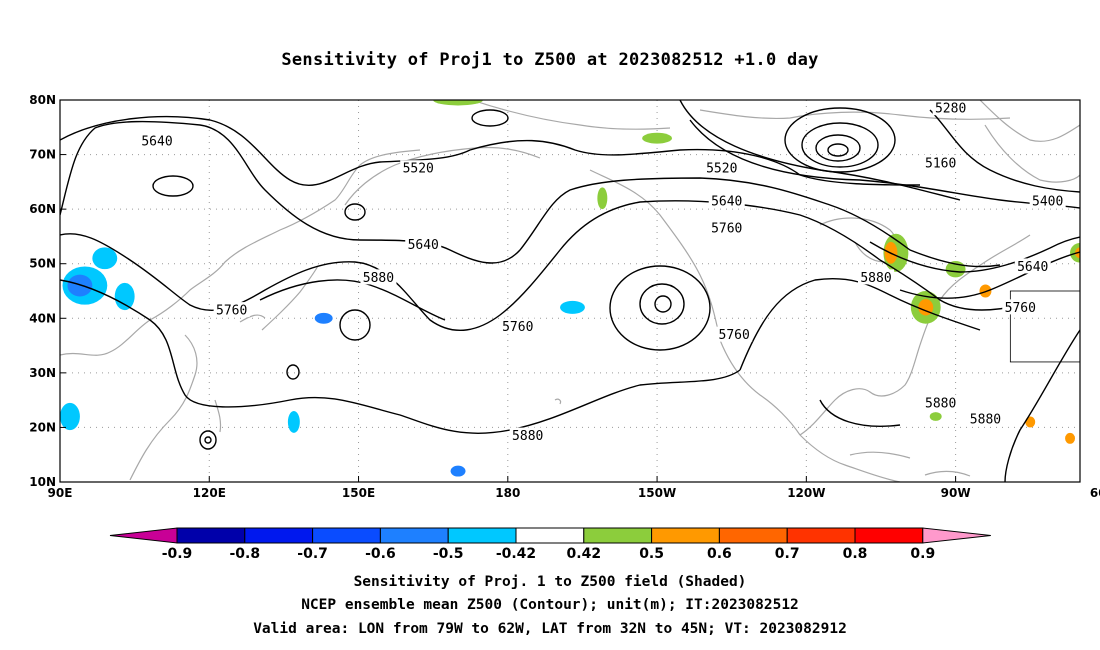  Describe the element at coordinates (787, 554) in the screenshot. I see `colorbar-label: 0.7` at that location.